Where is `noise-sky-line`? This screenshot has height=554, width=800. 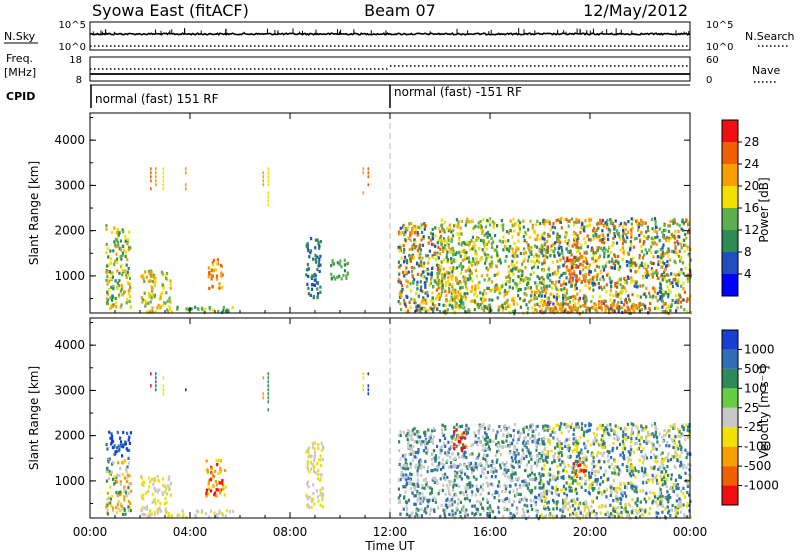 noise-sky-line is located at coordinates (390, 34).